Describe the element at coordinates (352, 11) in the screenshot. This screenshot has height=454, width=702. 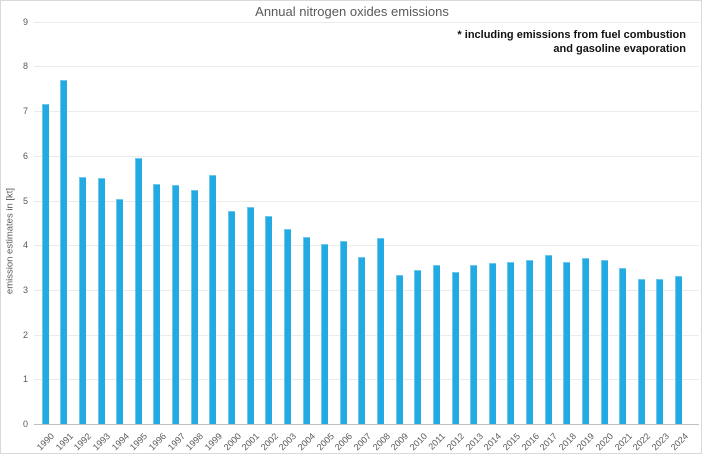
I see `chart-title: Annual nitrogen oxides emissions` at that location.